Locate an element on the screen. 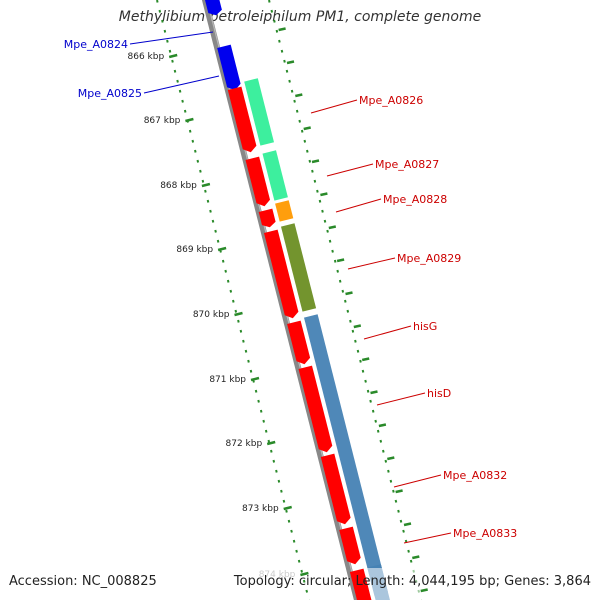 Image resolution: width=600 pixels, height=600 pixels. gene-arrow-mpe-a0832 is located at coordinates (335, 489).